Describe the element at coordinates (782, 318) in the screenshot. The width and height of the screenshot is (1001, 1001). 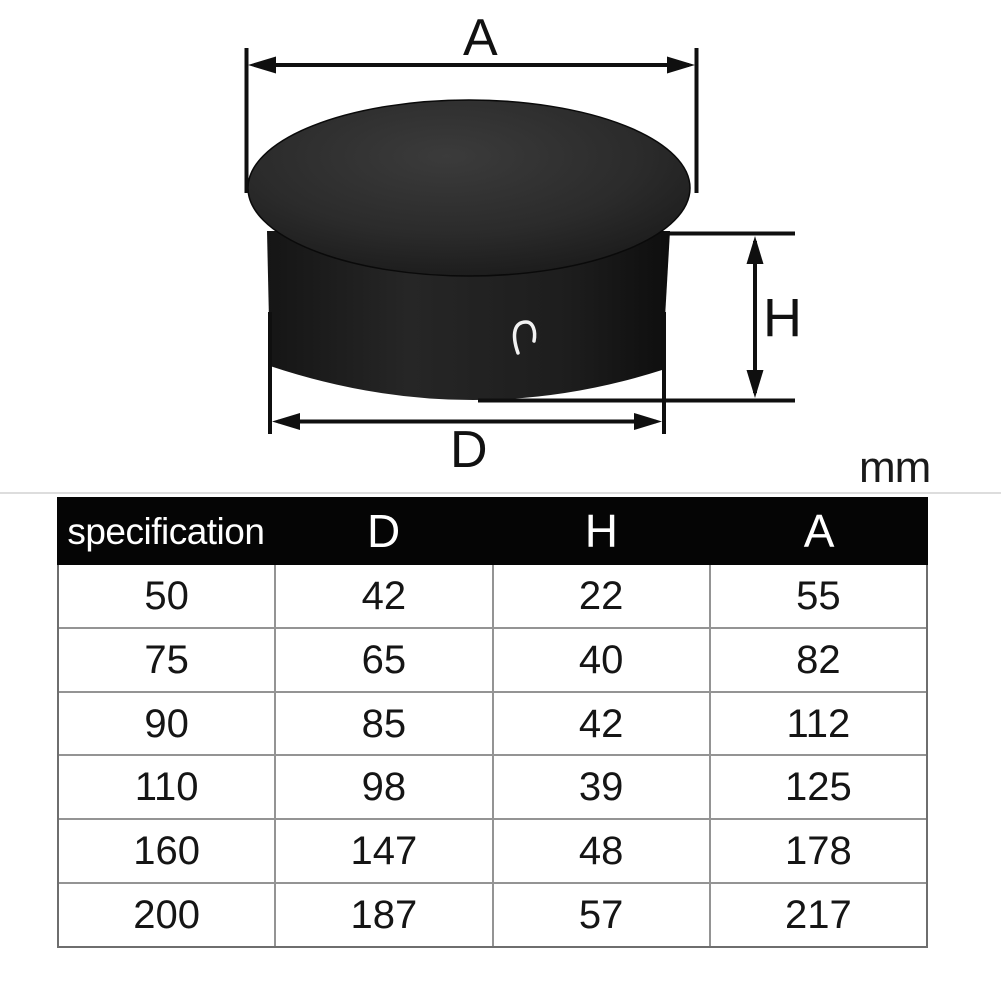
I see `dimension-label-h: H` at that location.